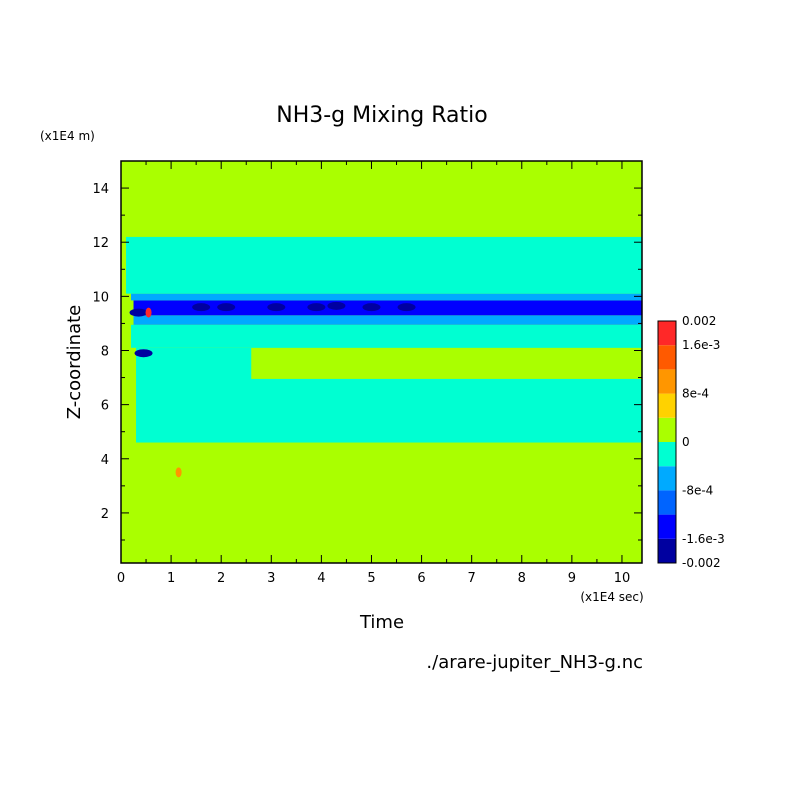  I want to click on y-tick-label: 10, so click(100, 297).